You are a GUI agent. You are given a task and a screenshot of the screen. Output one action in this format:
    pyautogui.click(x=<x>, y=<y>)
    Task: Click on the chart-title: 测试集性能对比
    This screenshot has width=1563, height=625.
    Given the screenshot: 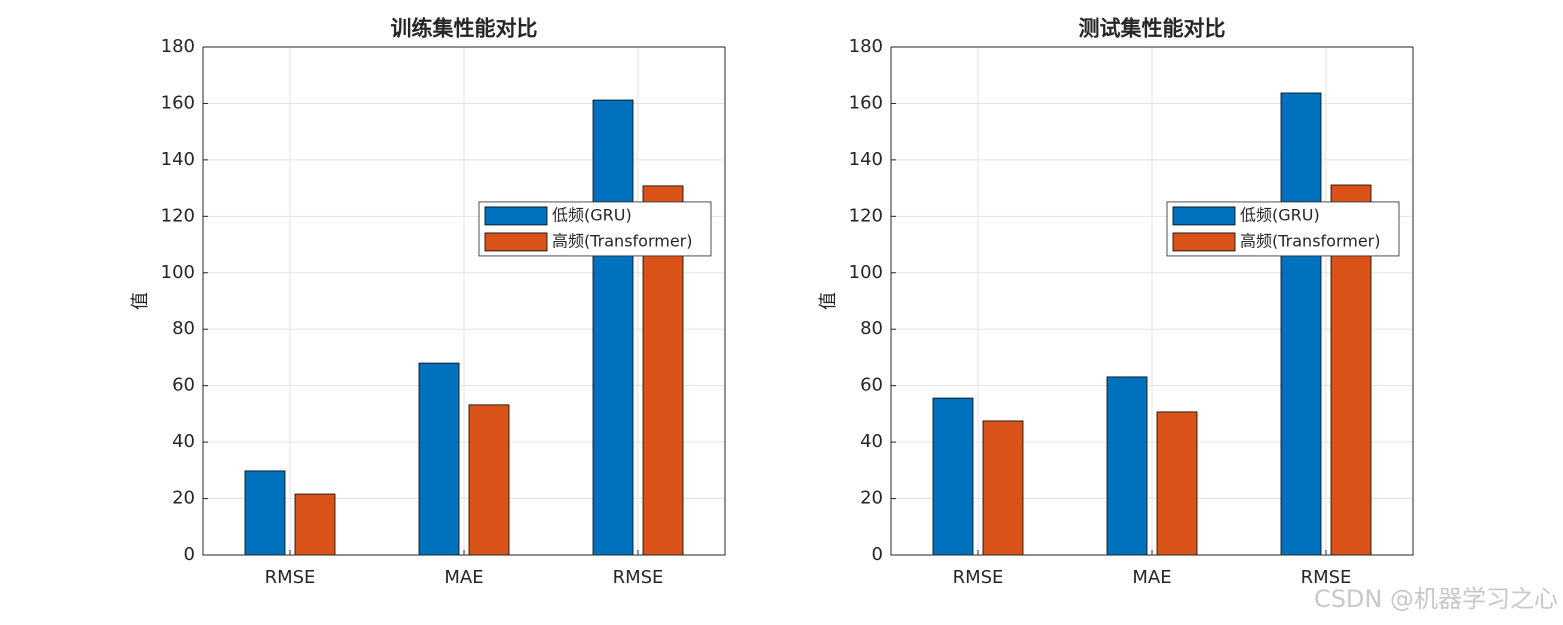 What is the action you would take?
    pyautogui.click(x=1152, y=28)
    